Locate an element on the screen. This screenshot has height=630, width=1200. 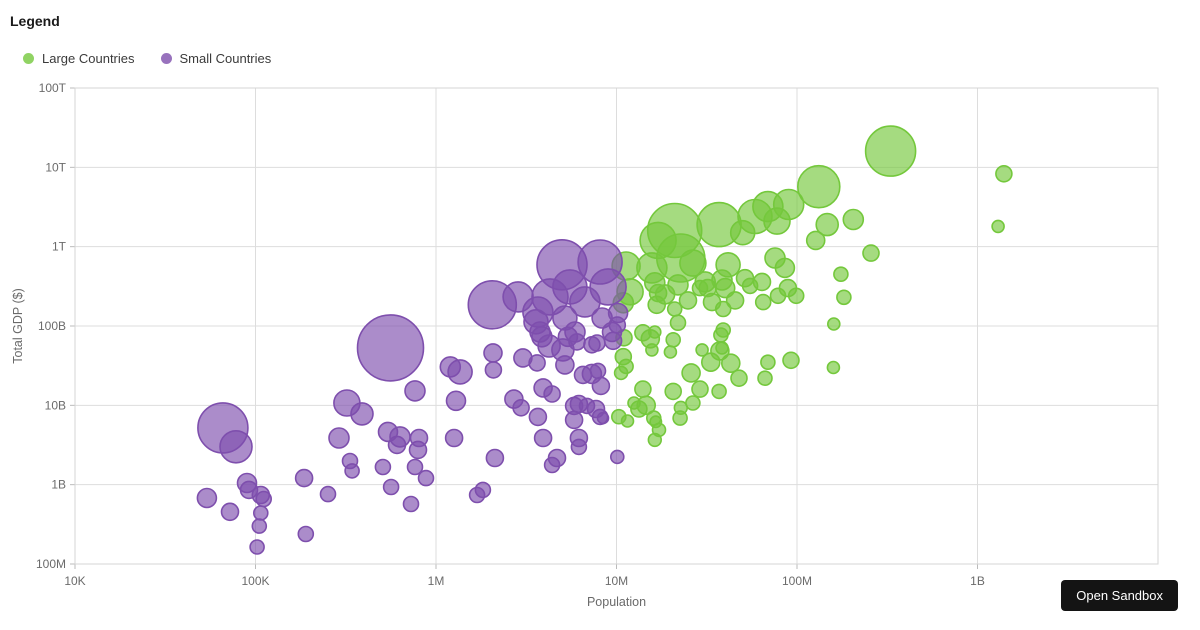
y-tick-label: 10B is located at coordinates (55, 405).